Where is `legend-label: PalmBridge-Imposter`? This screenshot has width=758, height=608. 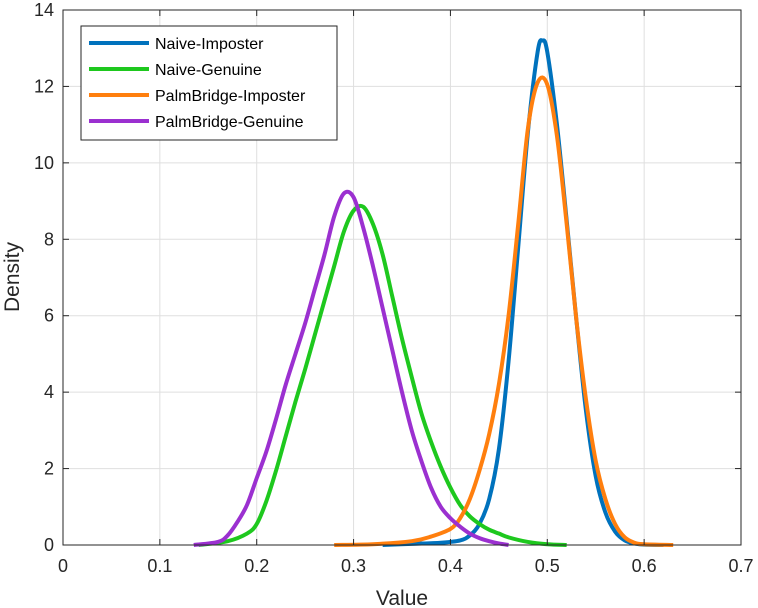 legend-label: PalmBridge-Imposter is located at coordinates (230, 96).